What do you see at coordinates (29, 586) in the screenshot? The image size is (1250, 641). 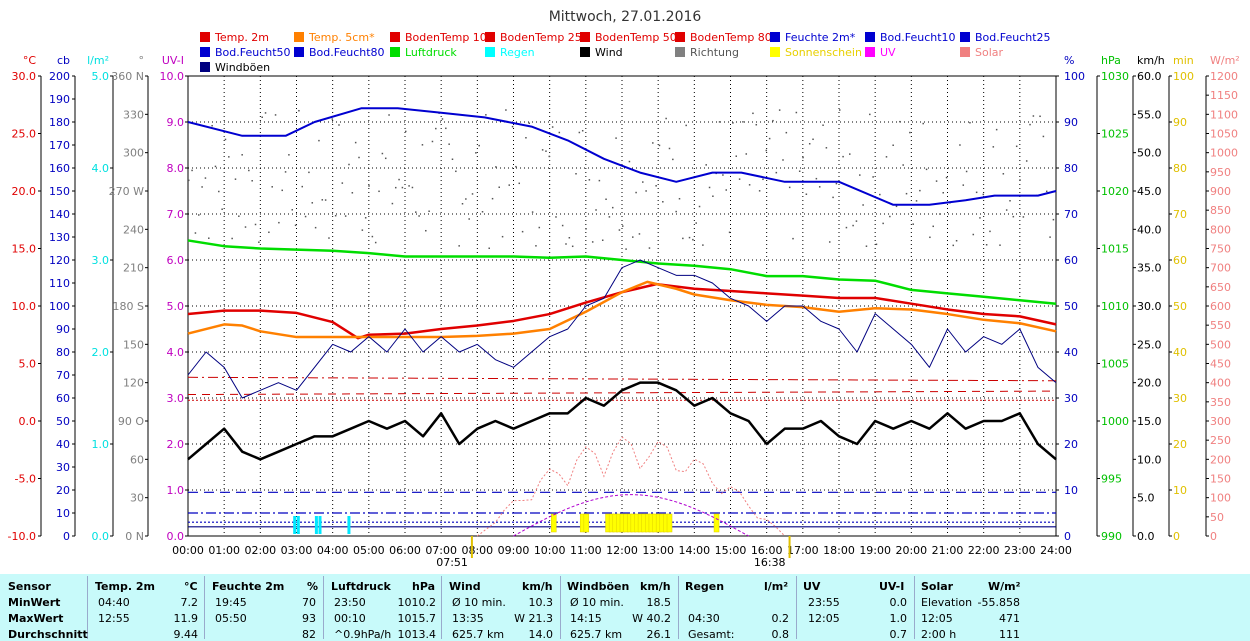 I see `stats-header-sensor: Sensor` at bounding box center [29, 586].